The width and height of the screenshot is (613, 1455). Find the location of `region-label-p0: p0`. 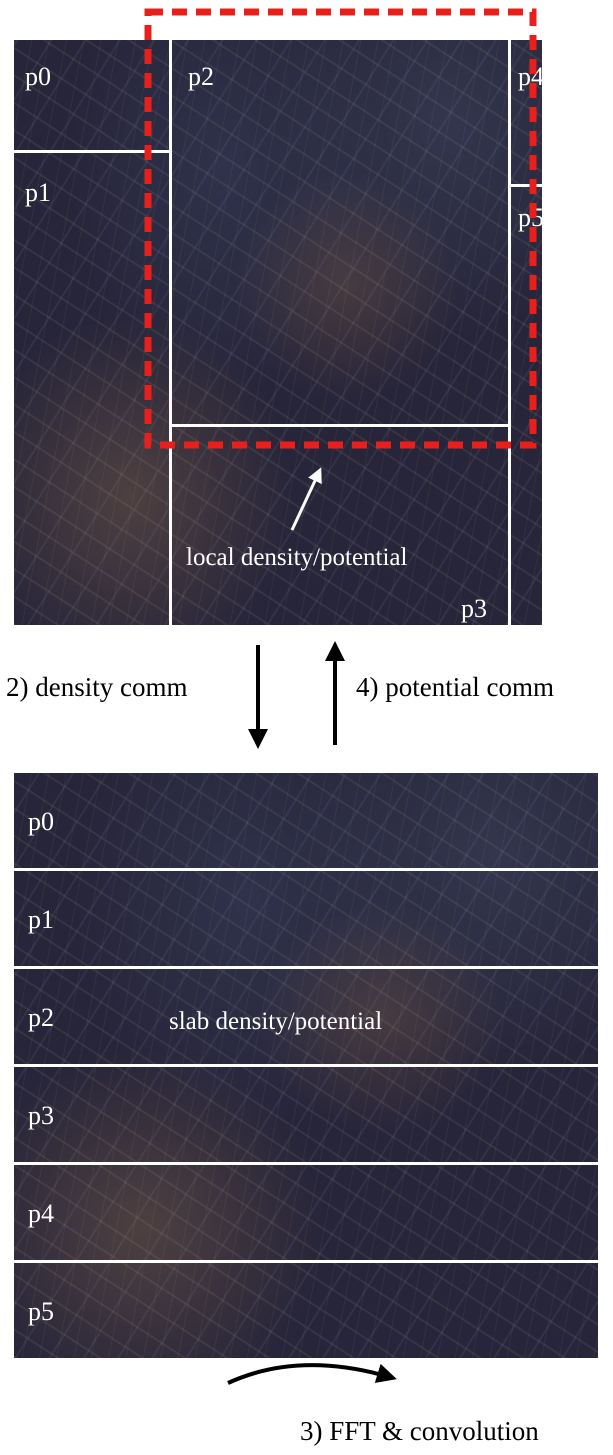

region-label-p0: p0 is located at coordinates (38, 76).